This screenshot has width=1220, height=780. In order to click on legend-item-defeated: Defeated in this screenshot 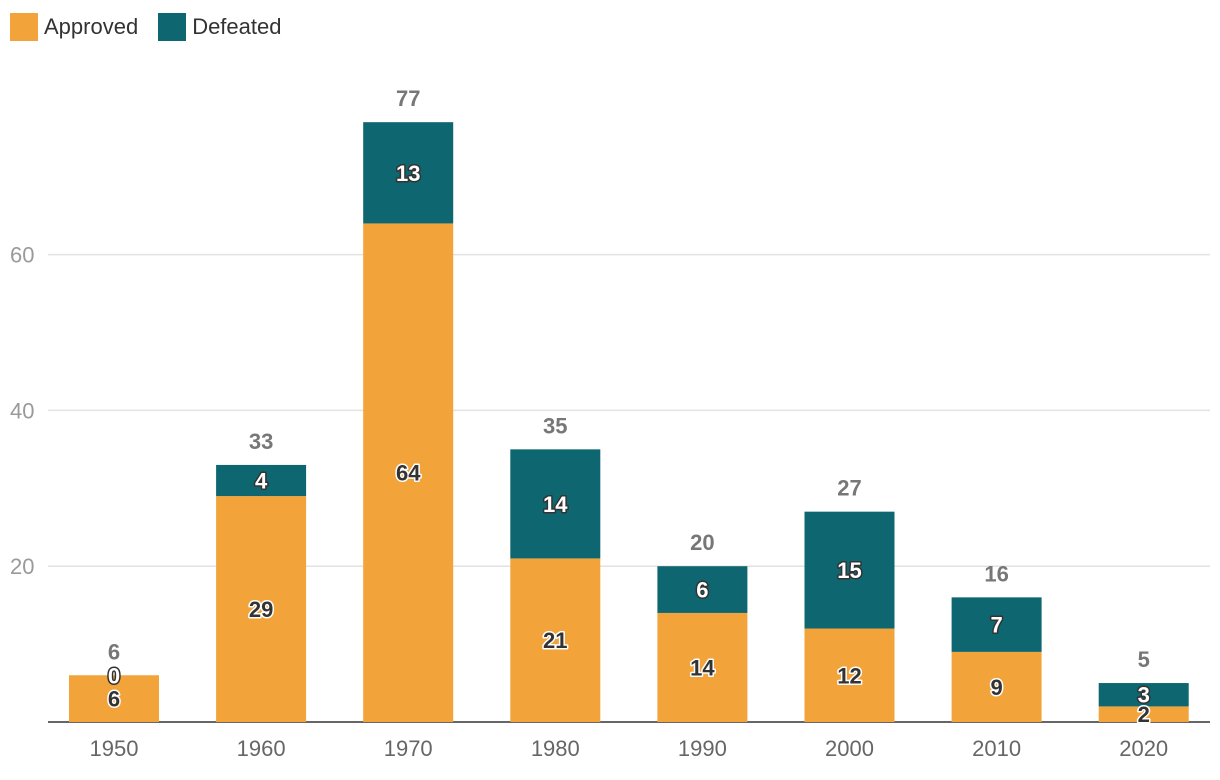, I will do `click(219, 27)`.